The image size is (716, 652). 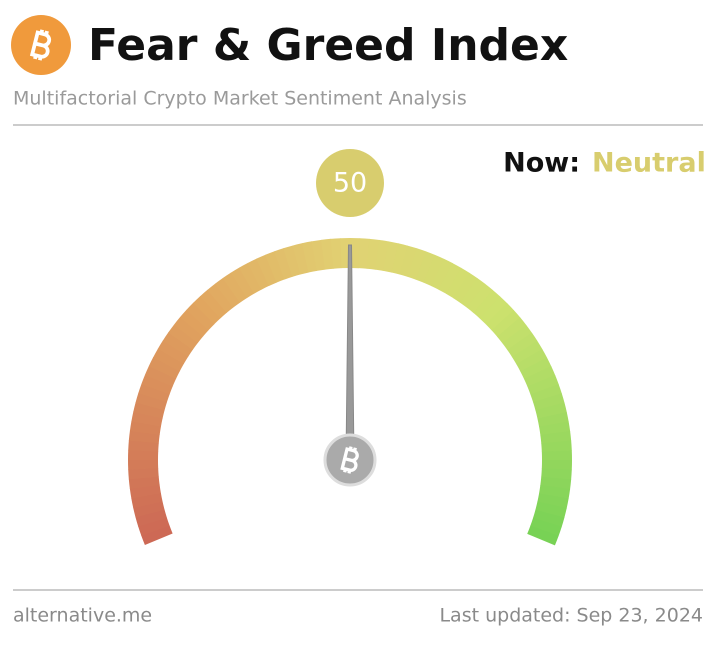 I want to click on updated: Last updated: Sep 23, 2024, so click(x=571, y=616).